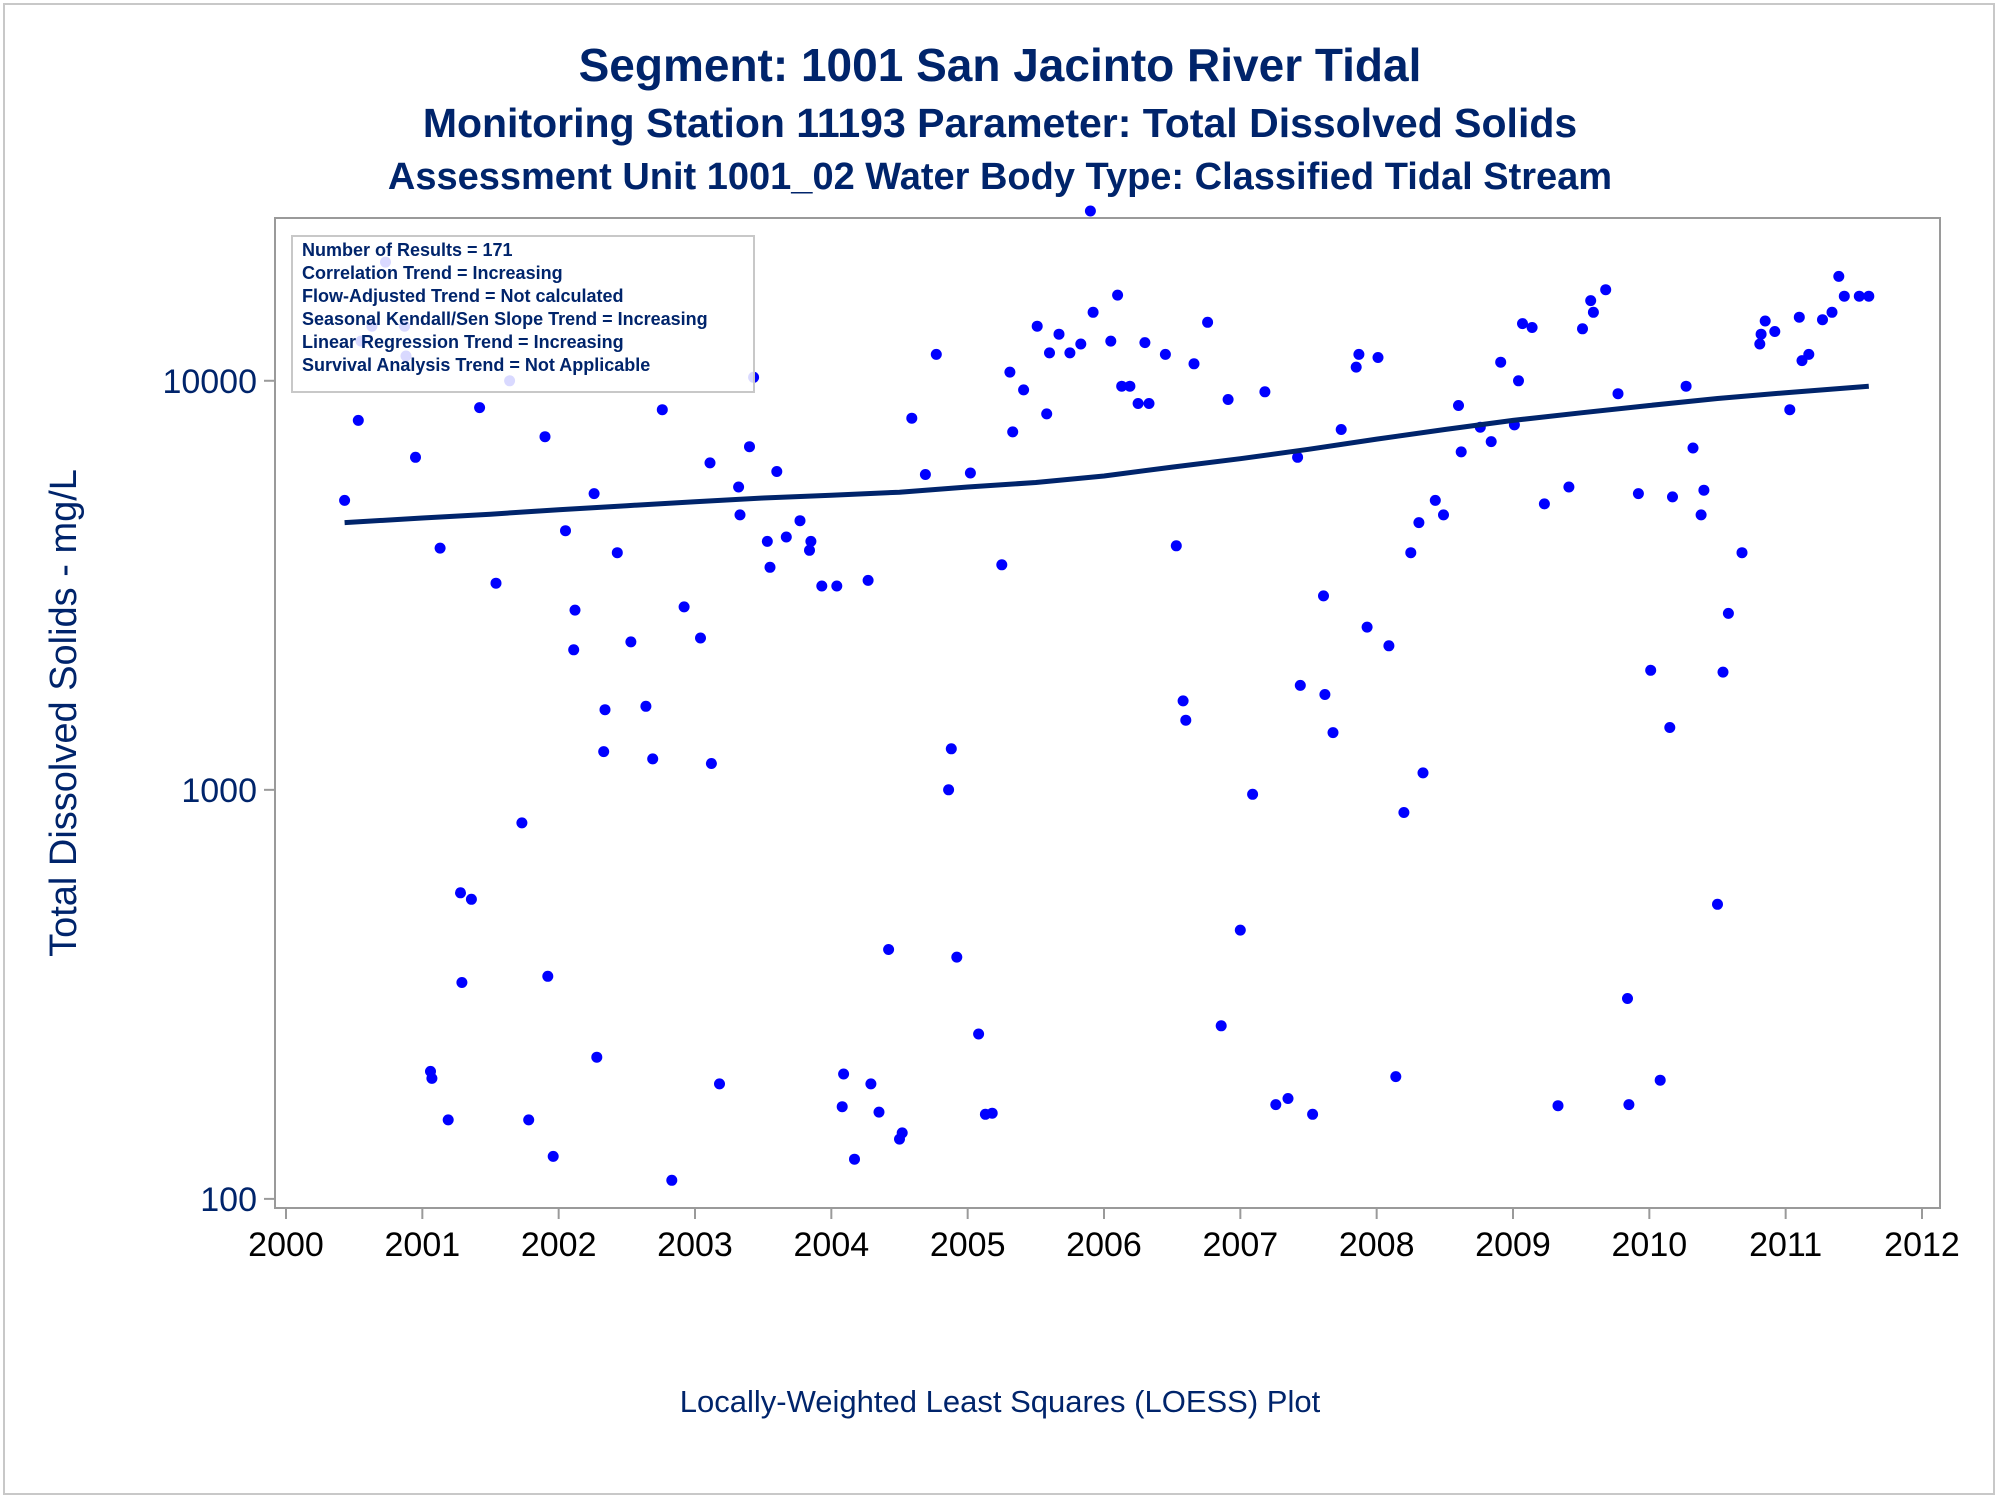 The image size is (2000, 1500). What do you see at coordinates (559, 1245) in the screenshot?
I see `x-tick-label: 2002` at bounding box center [559, 1245].